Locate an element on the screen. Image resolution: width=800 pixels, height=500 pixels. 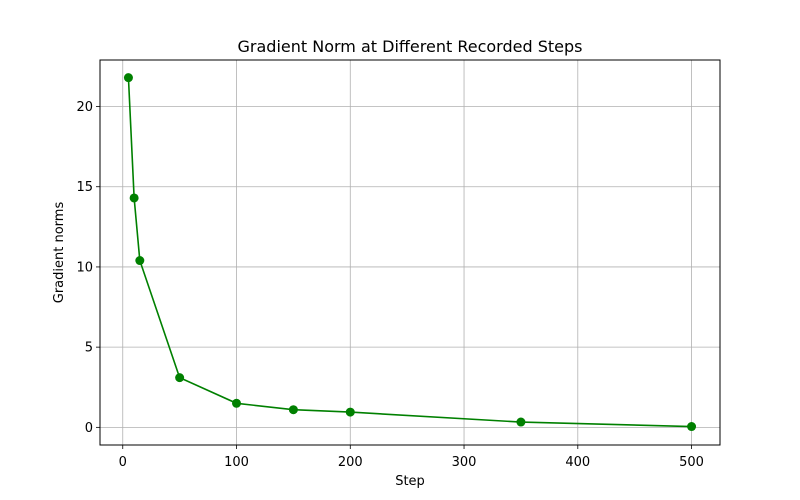
x-tick-label: 100 is located at coordinates (236, 462).